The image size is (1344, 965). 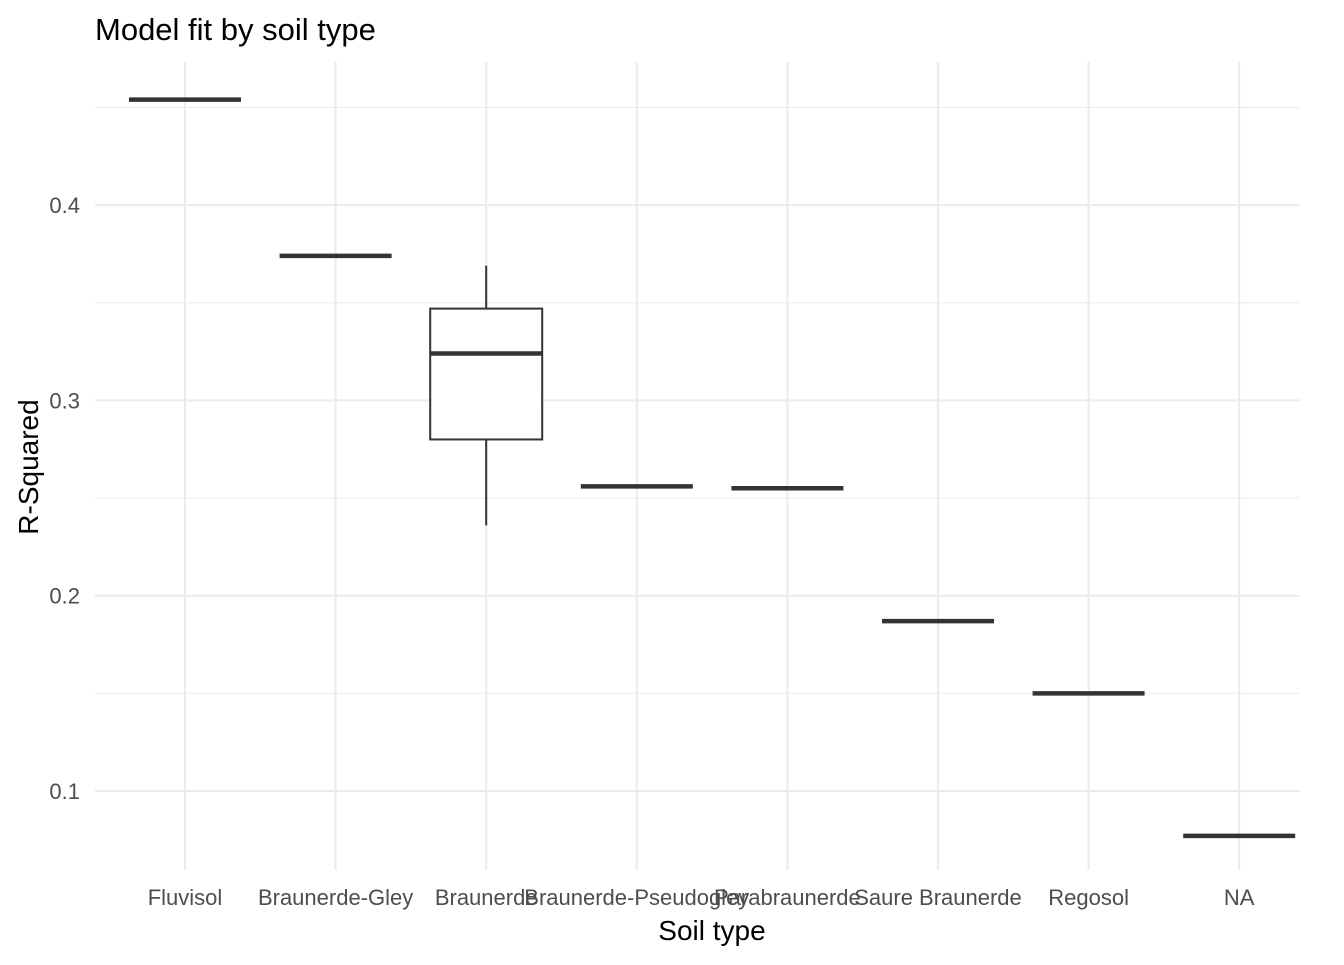 I want to click on x-tick-label: Saure Braunerde, so click(x=938, y=897).